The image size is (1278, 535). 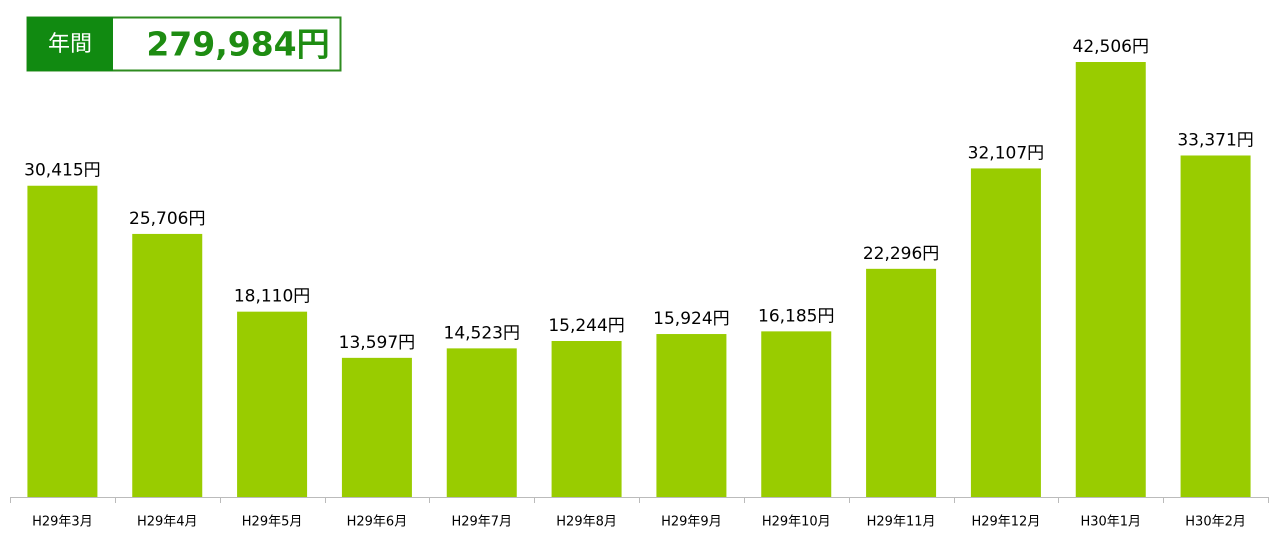 I want to click on summary-value: 279,984円, so click(x=237, y=44).